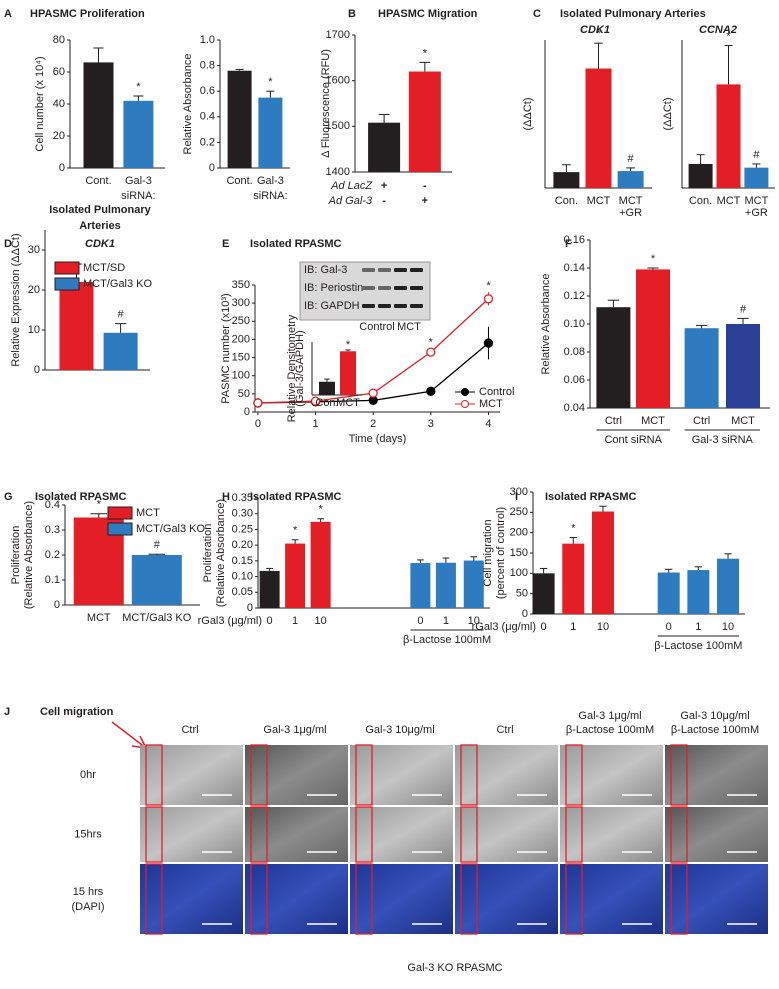 This screenshot has width=779, height=989. Describe the element at coordinates (34, 330) in the screenshot. I see `y-tick-label: 10` at that location.